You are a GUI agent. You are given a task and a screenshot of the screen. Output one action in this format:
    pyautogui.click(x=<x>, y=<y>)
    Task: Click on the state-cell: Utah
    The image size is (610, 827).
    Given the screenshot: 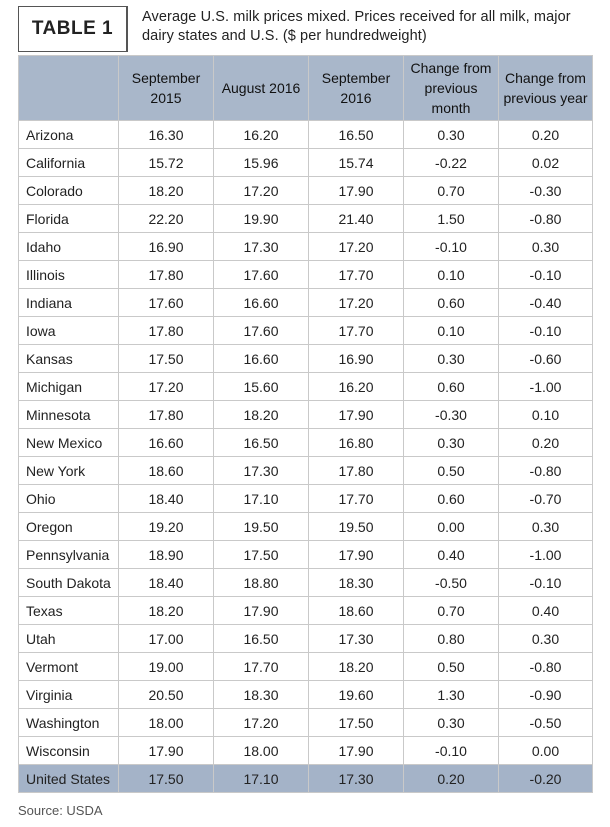 What is the action you would take?
    pyautogui.click(x=68, y=638)
    